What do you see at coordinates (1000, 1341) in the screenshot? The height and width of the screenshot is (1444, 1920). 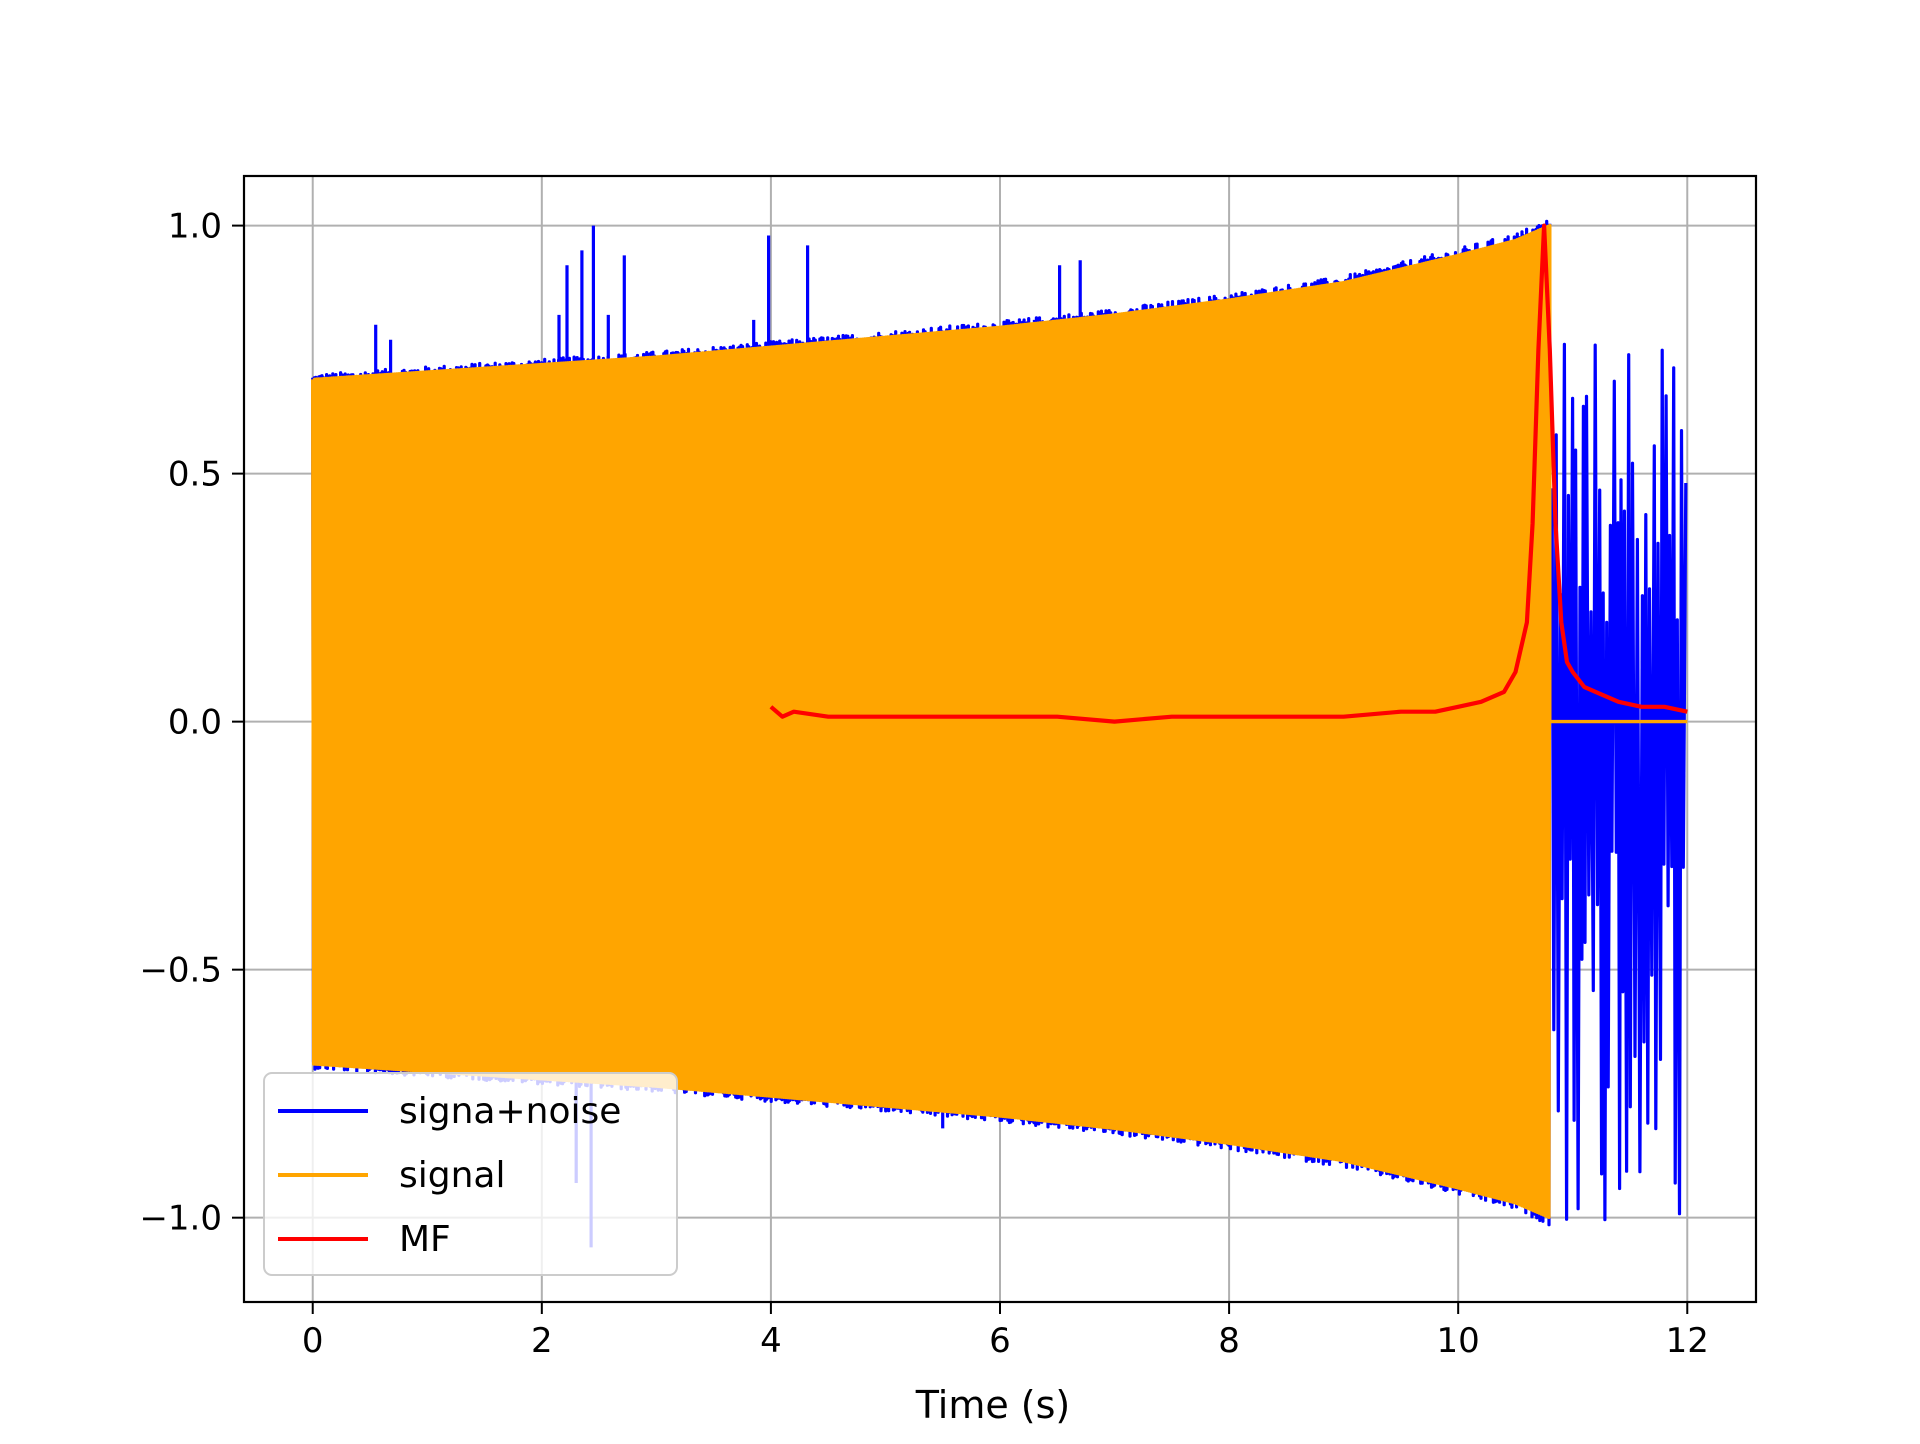 I see `x-tick-label: 6` at bounding box center [1000, 1341].